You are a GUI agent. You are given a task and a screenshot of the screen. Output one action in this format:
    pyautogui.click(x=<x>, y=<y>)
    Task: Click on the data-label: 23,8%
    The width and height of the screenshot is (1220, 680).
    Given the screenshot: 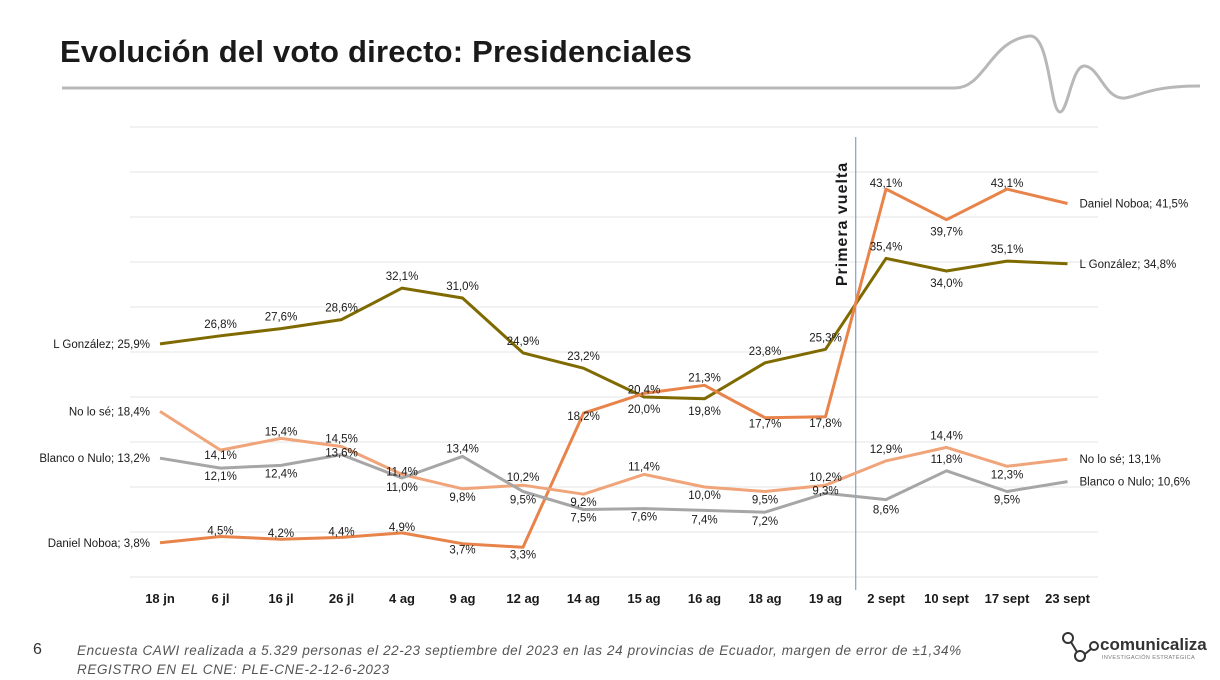 What is the action you would take?
    pyautogui.click(x=765, y=352)
    